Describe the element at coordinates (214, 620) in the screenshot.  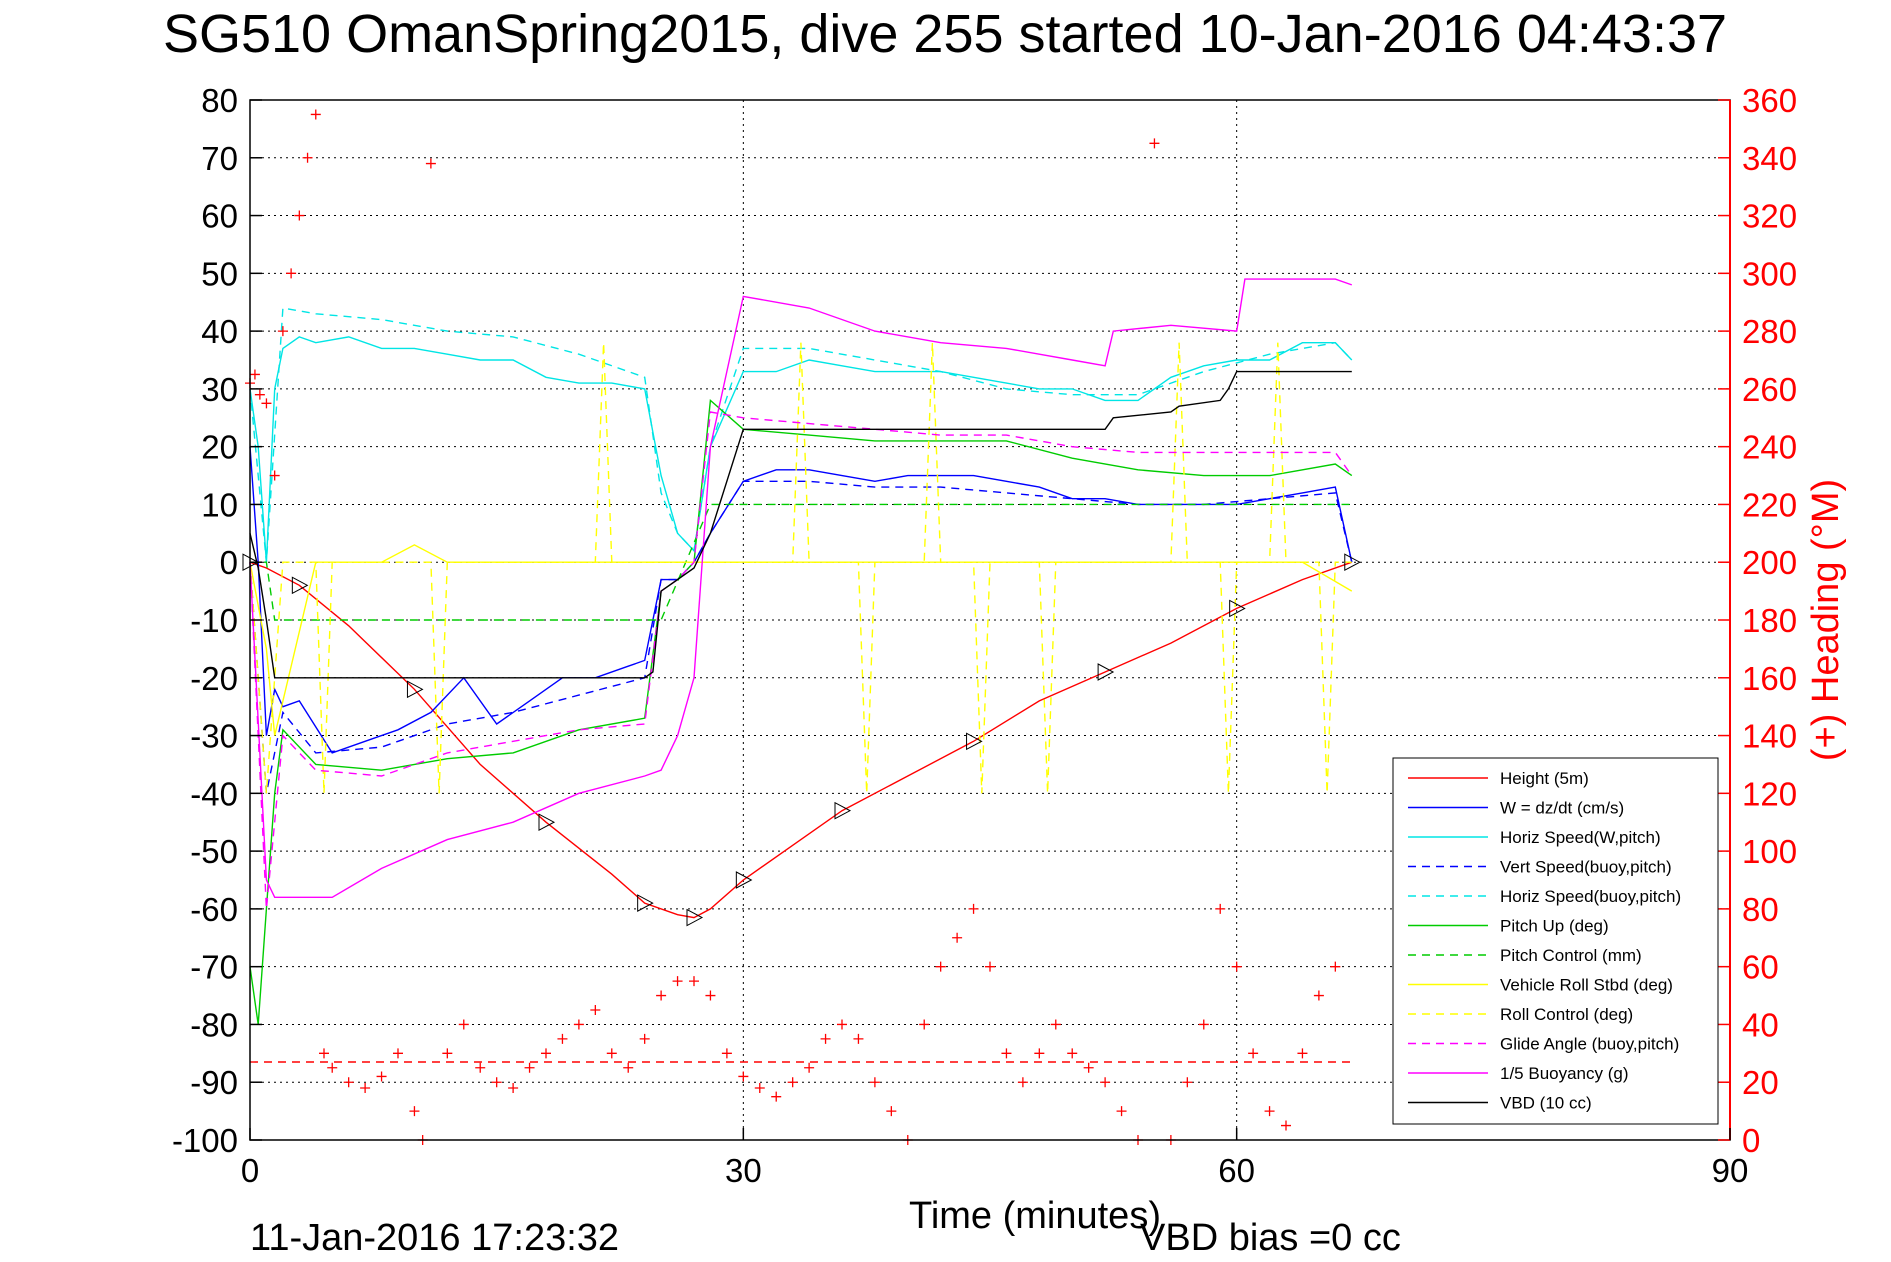
I see `y-tick-label: -10` at that location.